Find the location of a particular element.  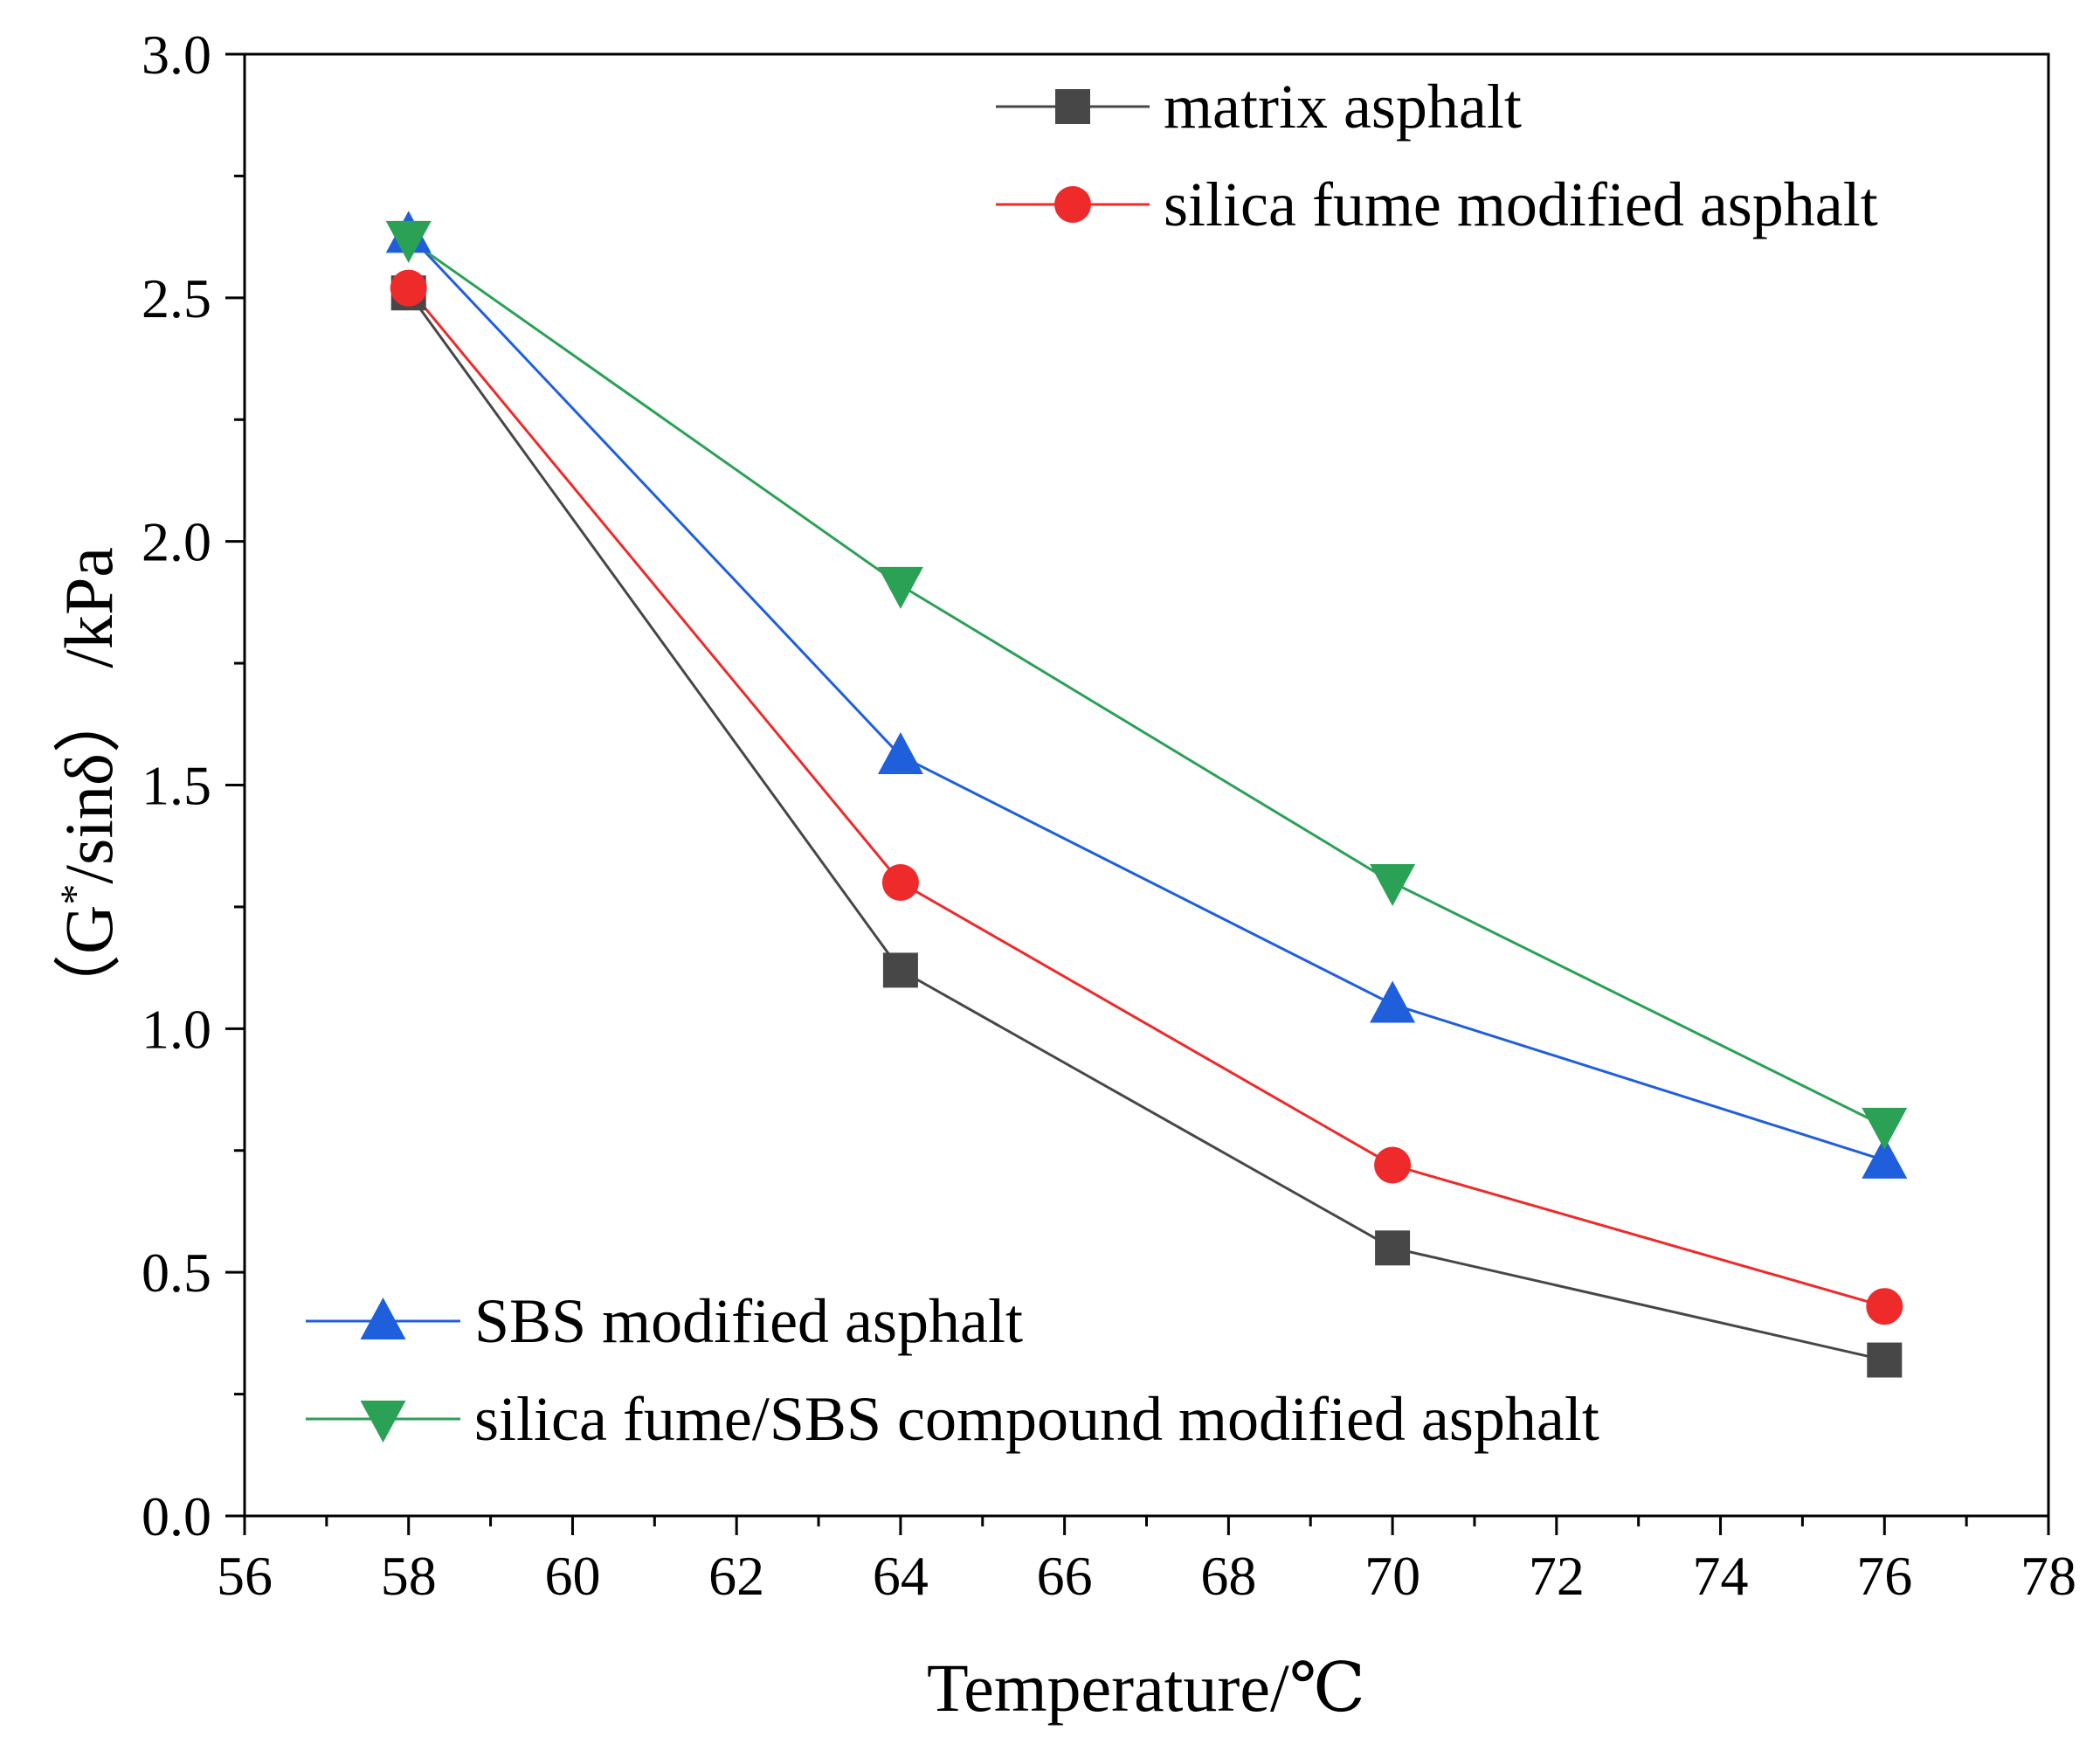

y-tick-label: 1.5 is located at coordinates (177, 786).